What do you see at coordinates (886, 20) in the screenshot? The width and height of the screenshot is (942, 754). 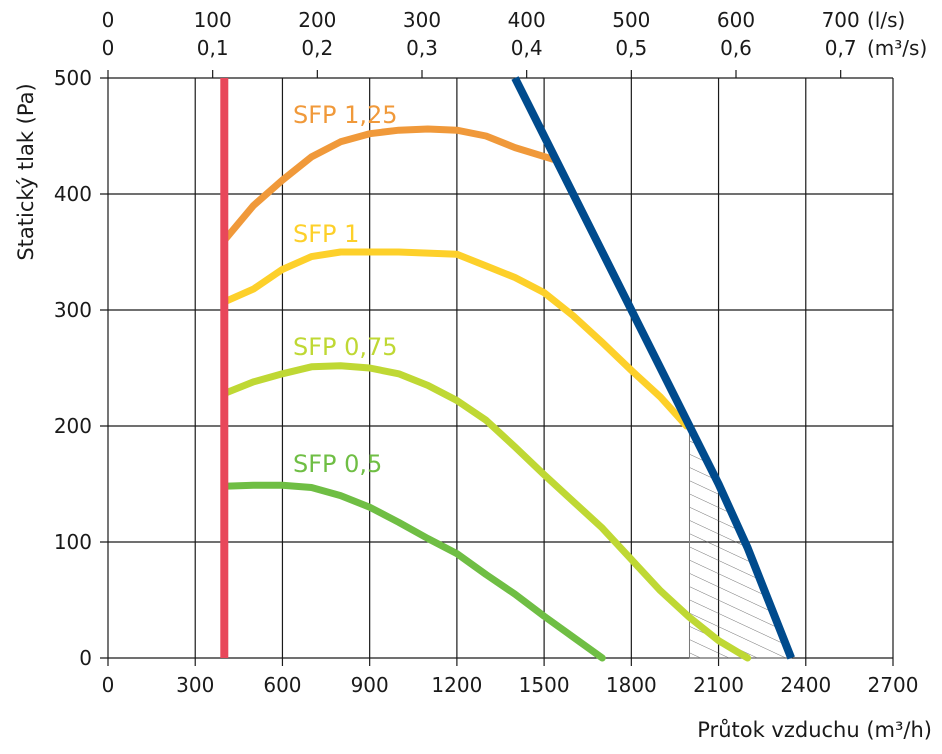 I see `top-ls-unit: (l/s)` at bounding box center [886, 20].